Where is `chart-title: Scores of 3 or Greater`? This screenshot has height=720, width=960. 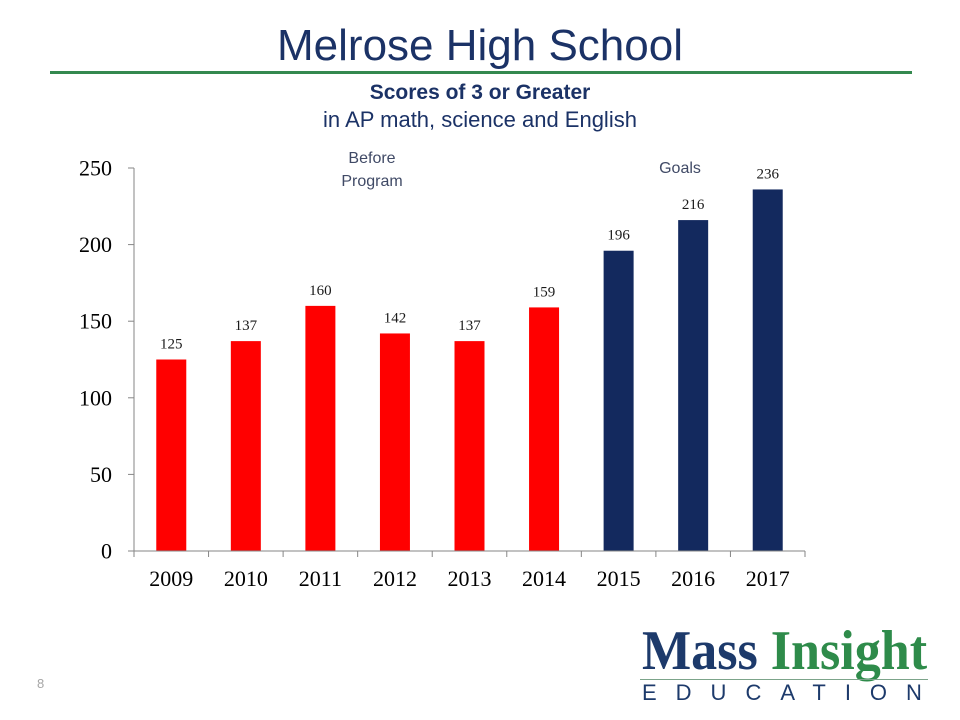 chart-title: Scores of 3 or Greater is located at coordinates (480, 92).